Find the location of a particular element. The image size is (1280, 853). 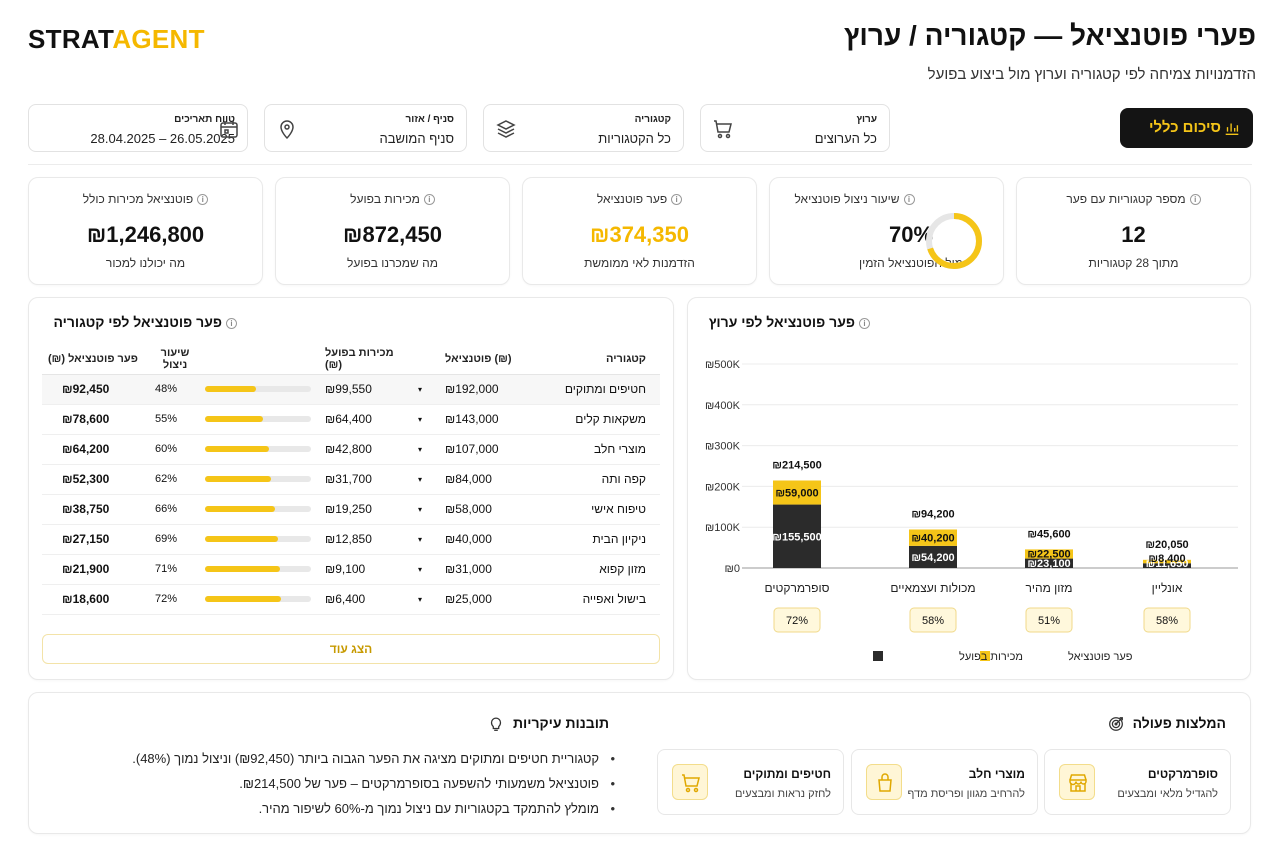

category-filter-label: קטגוריה is located at coordinates (652, 119).